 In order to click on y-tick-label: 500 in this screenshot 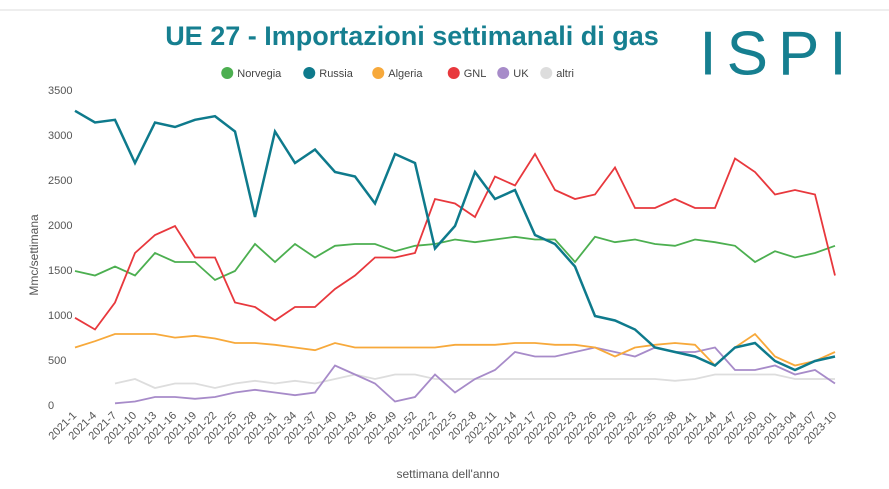, I will do `click(57, 361)`.